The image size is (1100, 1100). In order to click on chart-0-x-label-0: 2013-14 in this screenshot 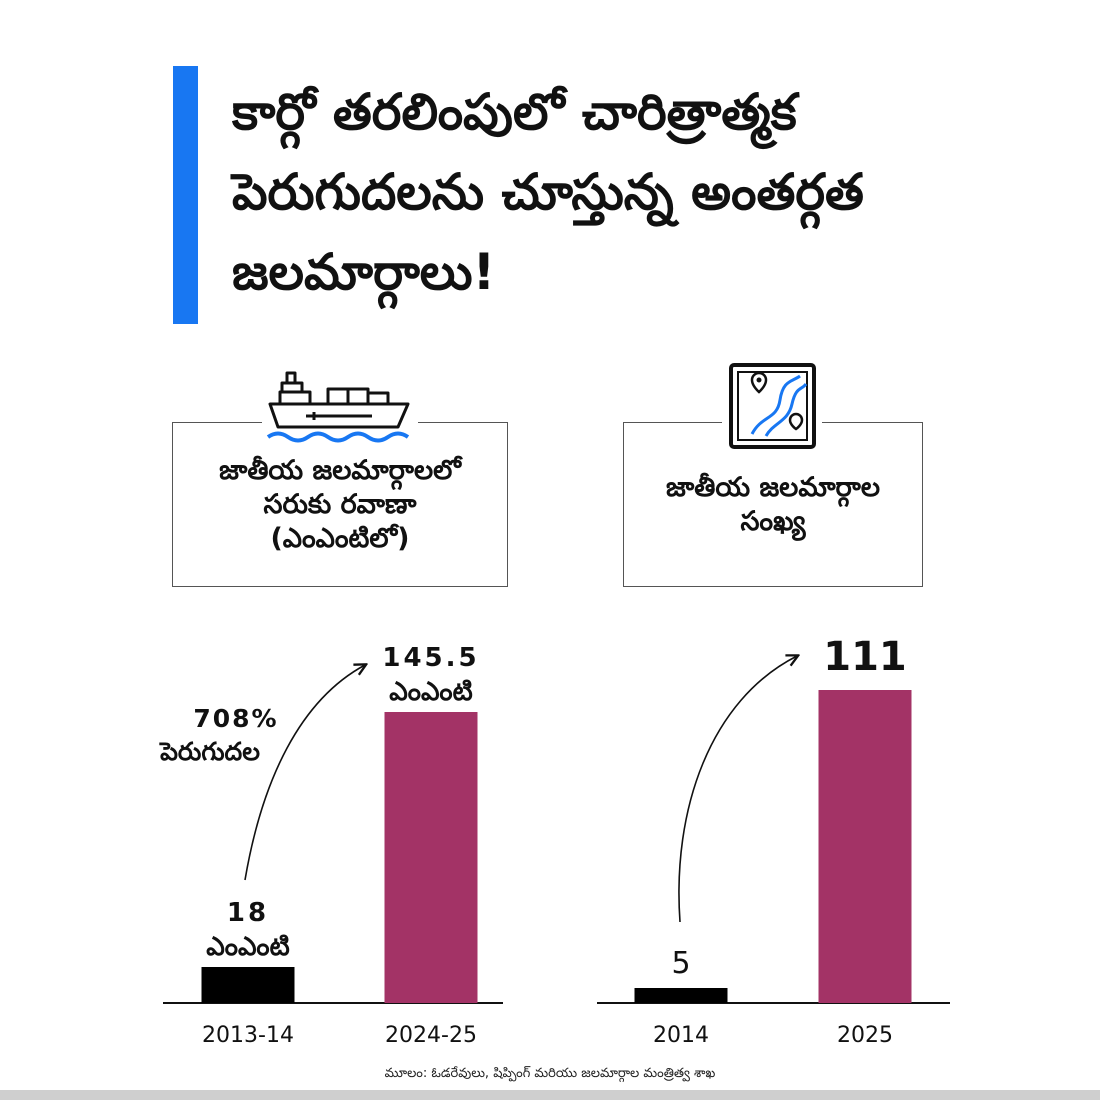, I will do `click(248, 1035)`.